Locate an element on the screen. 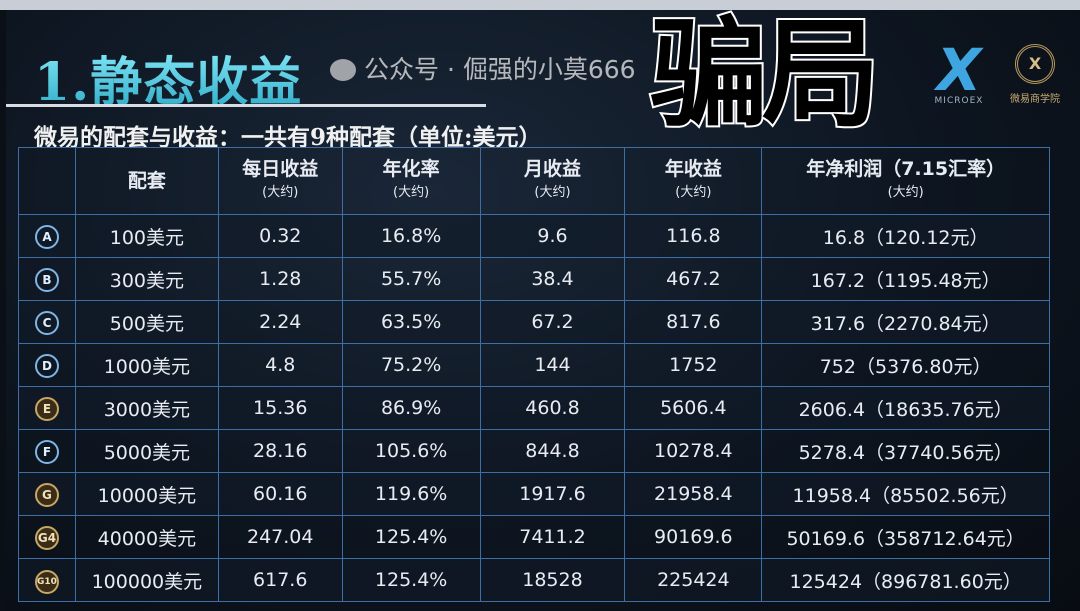 The image size is (1080, 611). badge-cell: G10 is located at coordinates (47, 580).